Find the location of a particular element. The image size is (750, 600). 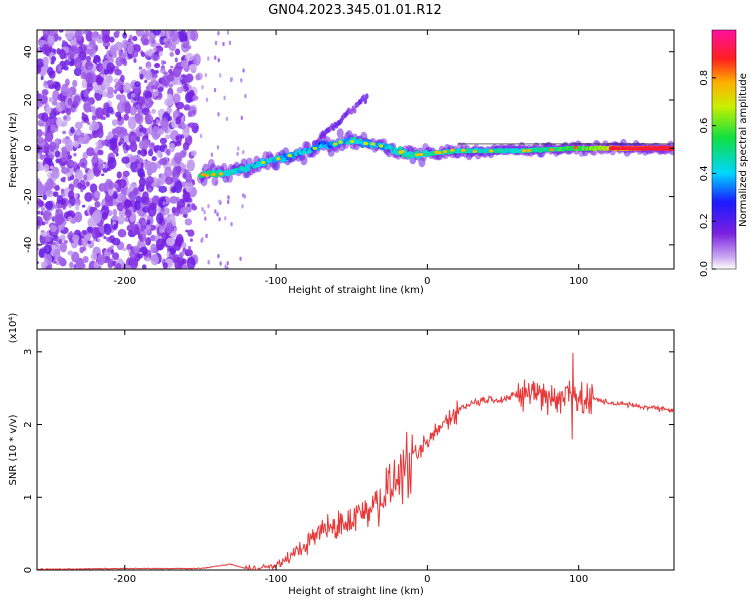

ridge-branch is located at coordinates (354, 110).